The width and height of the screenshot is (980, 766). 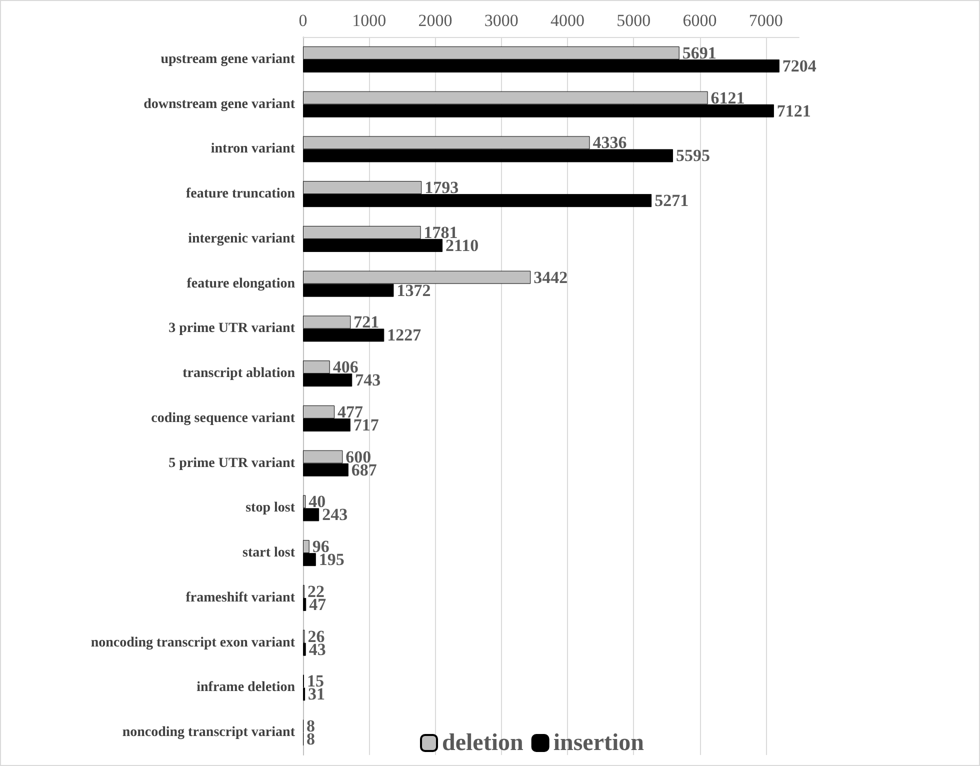 What do you see at coordinates (193, 642) in the screenshot?
I see `y-tick-label: noncoding transcript exon variant` at bounding box center [193, 642].